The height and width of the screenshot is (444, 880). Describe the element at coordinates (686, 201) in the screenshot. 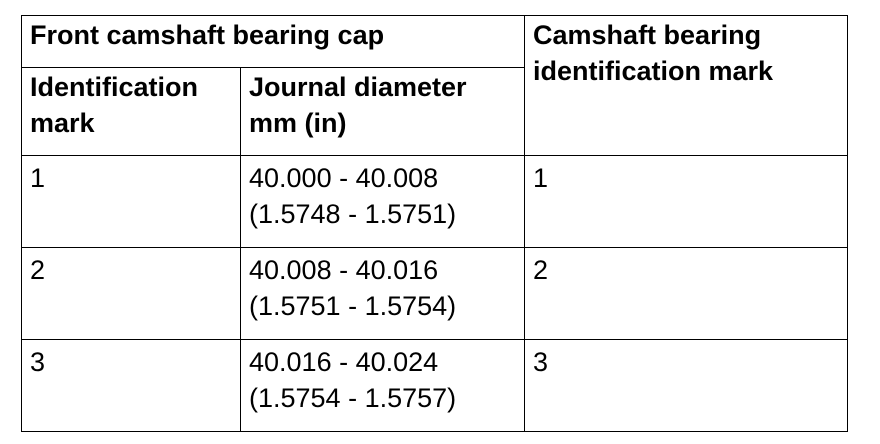

I see `cell-bearing-mark: 1` at that location.